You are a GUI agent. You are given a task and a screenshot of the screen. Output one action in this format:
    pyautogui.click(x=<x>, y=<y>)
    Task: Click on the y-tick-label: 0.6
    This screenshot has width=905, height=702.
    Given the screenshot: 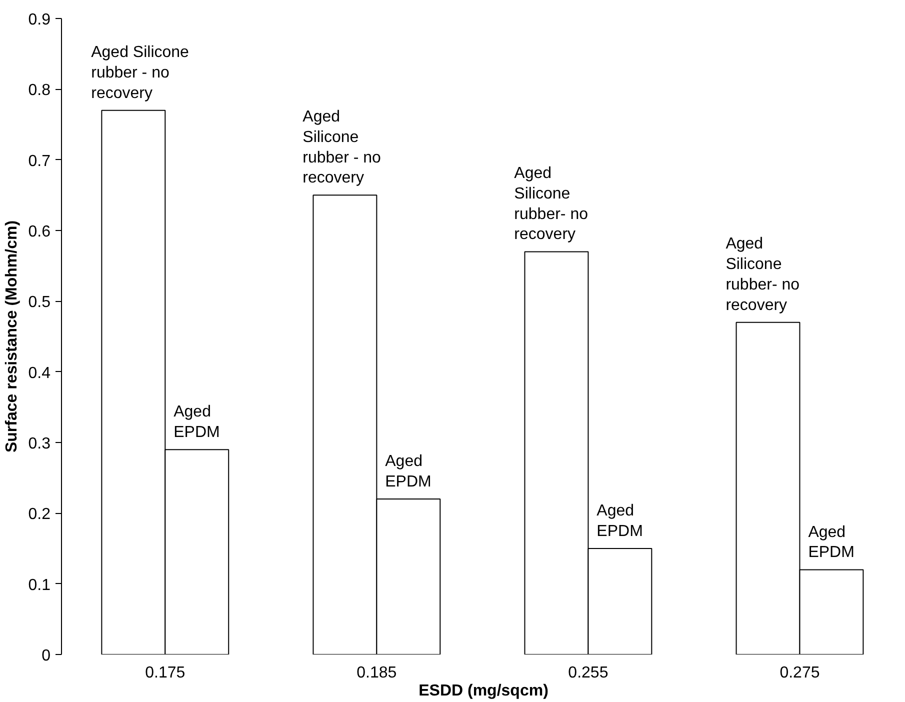 What is the action you would take?
    pyautogui.click(x=39, y=232)
    